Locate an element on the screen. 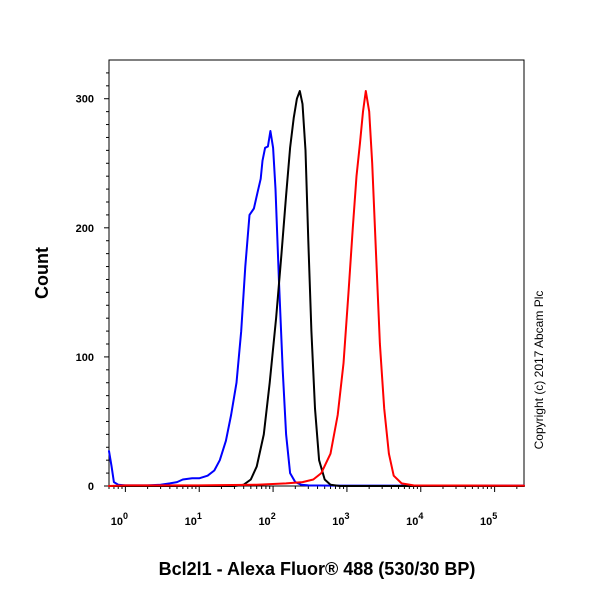 The width and height of the screenshot is (600, 600). y-tick-label: 100 is located at coordinates (85, 358).